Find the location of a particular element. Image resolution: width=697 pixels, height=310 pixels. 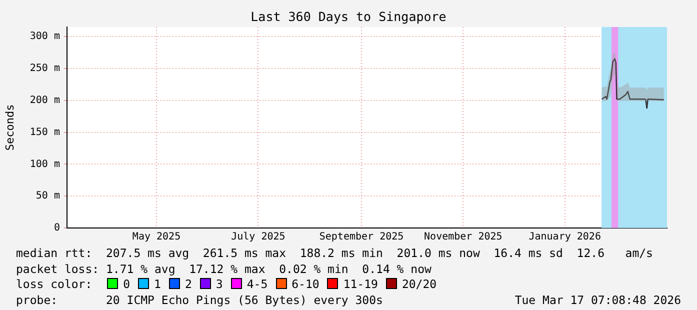

x-tick-label: September 2025 is located at coordinates (361, 237).